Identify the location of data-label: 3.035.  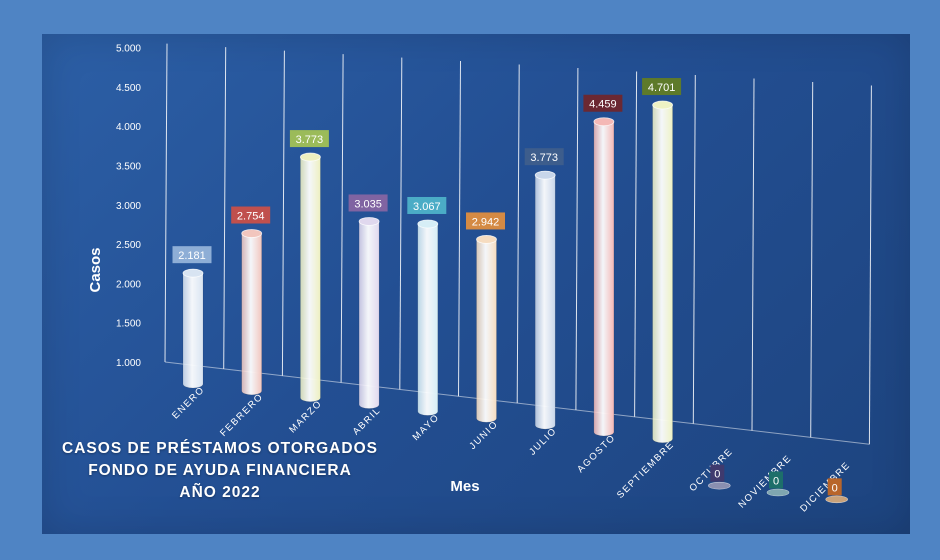
(368, 204).